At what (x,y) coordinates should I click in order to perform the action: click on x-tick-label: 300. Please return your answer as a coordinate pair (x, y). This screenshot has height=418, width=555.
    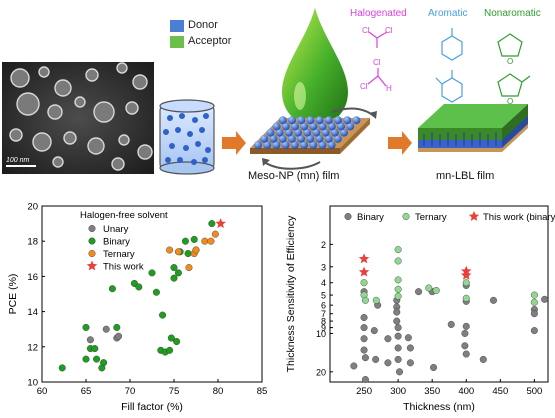
    Looking at the image, I should click on (398, 391).